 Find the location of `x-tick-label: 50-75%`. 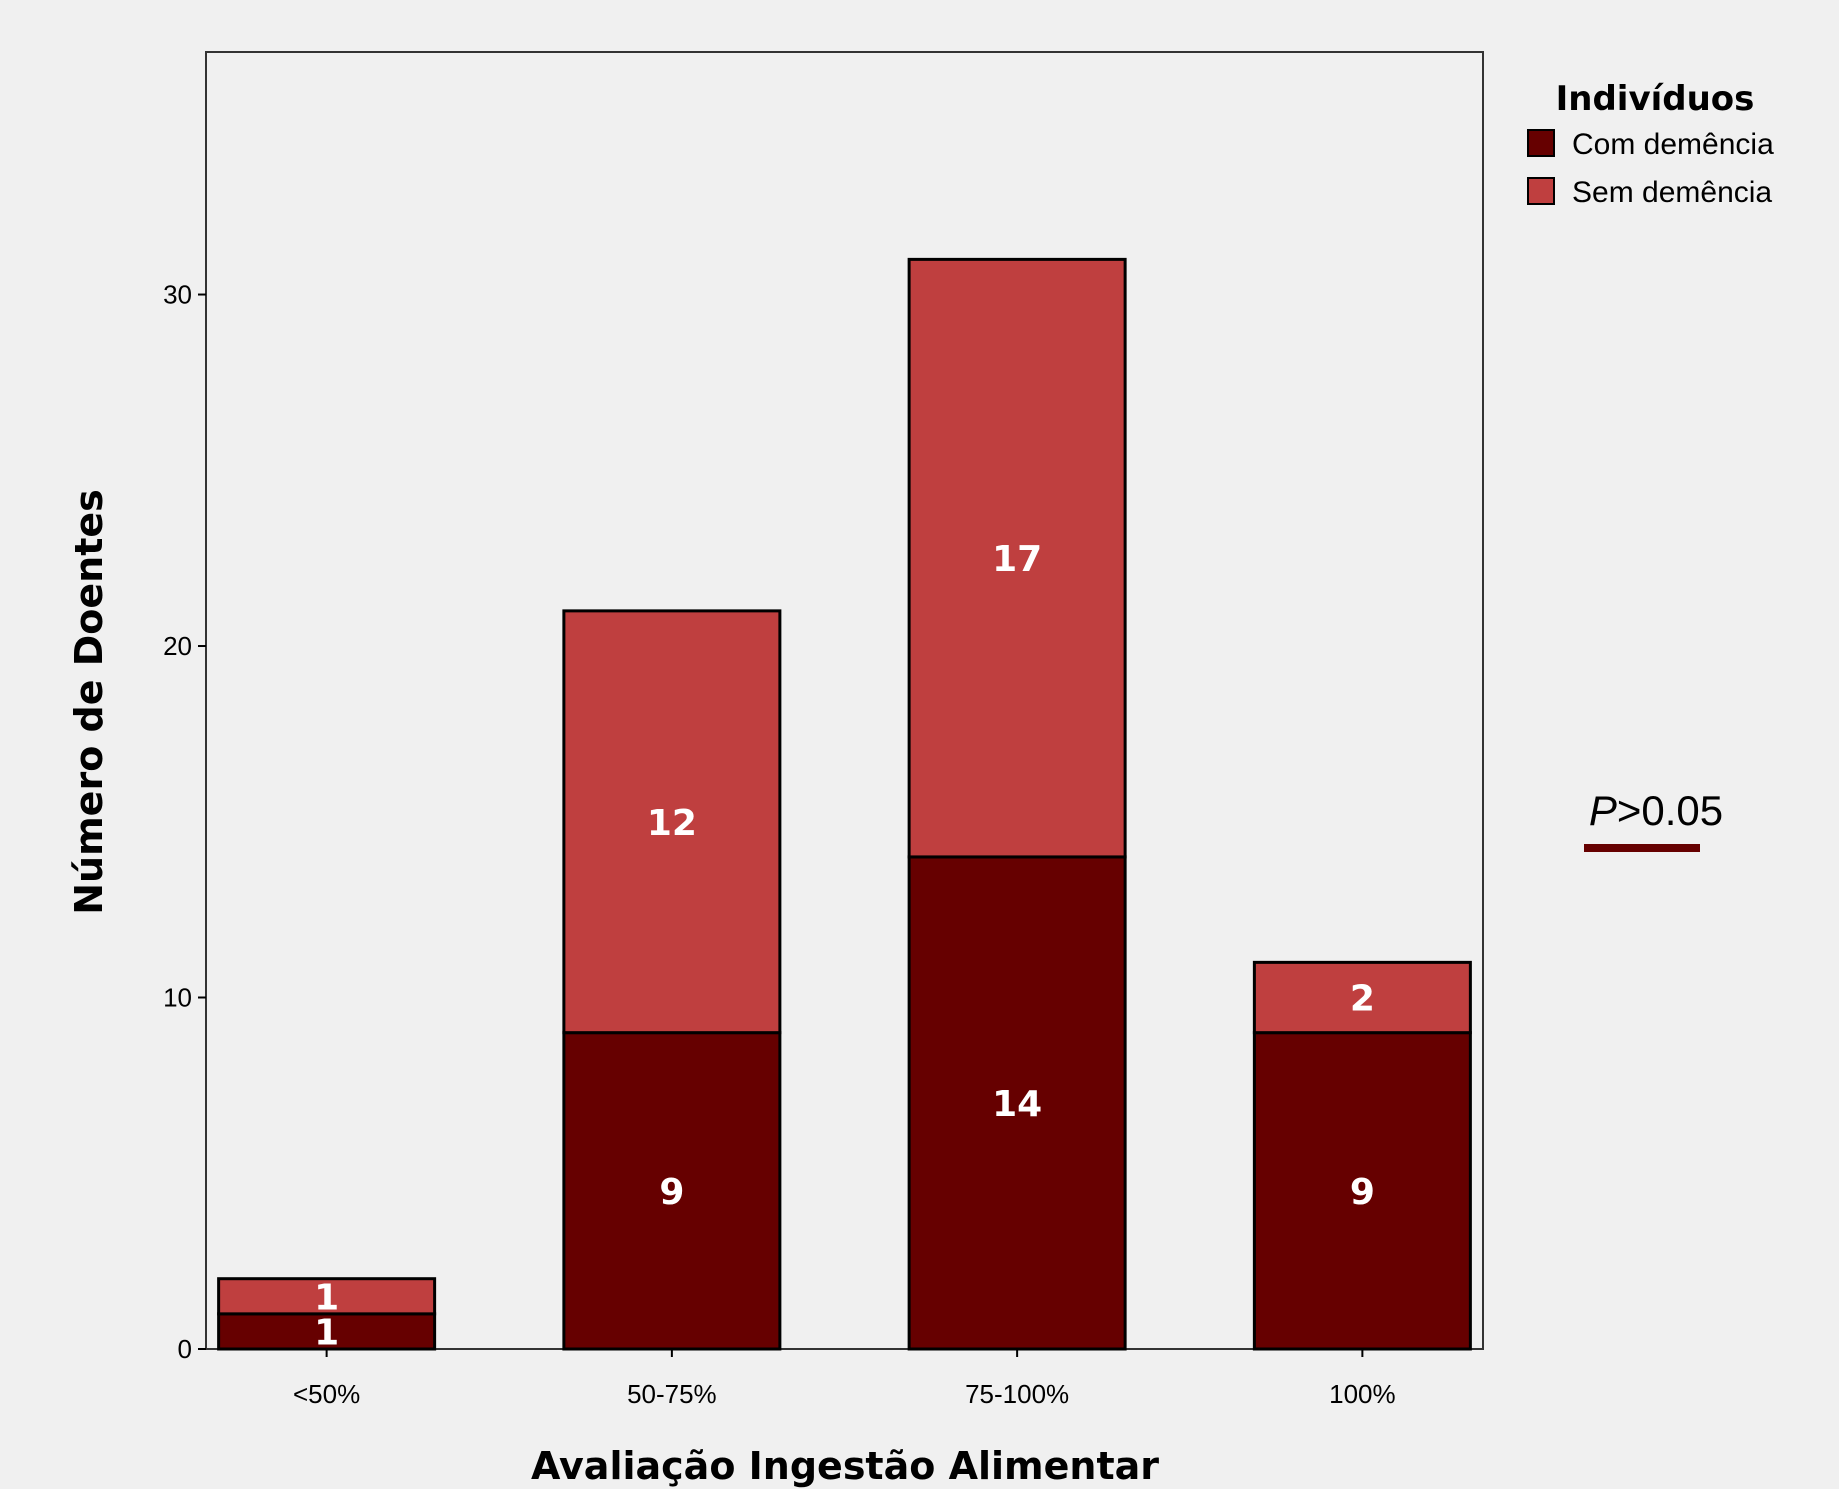

x-tick-label: 50-75% is located at coordinates (672, 1394).